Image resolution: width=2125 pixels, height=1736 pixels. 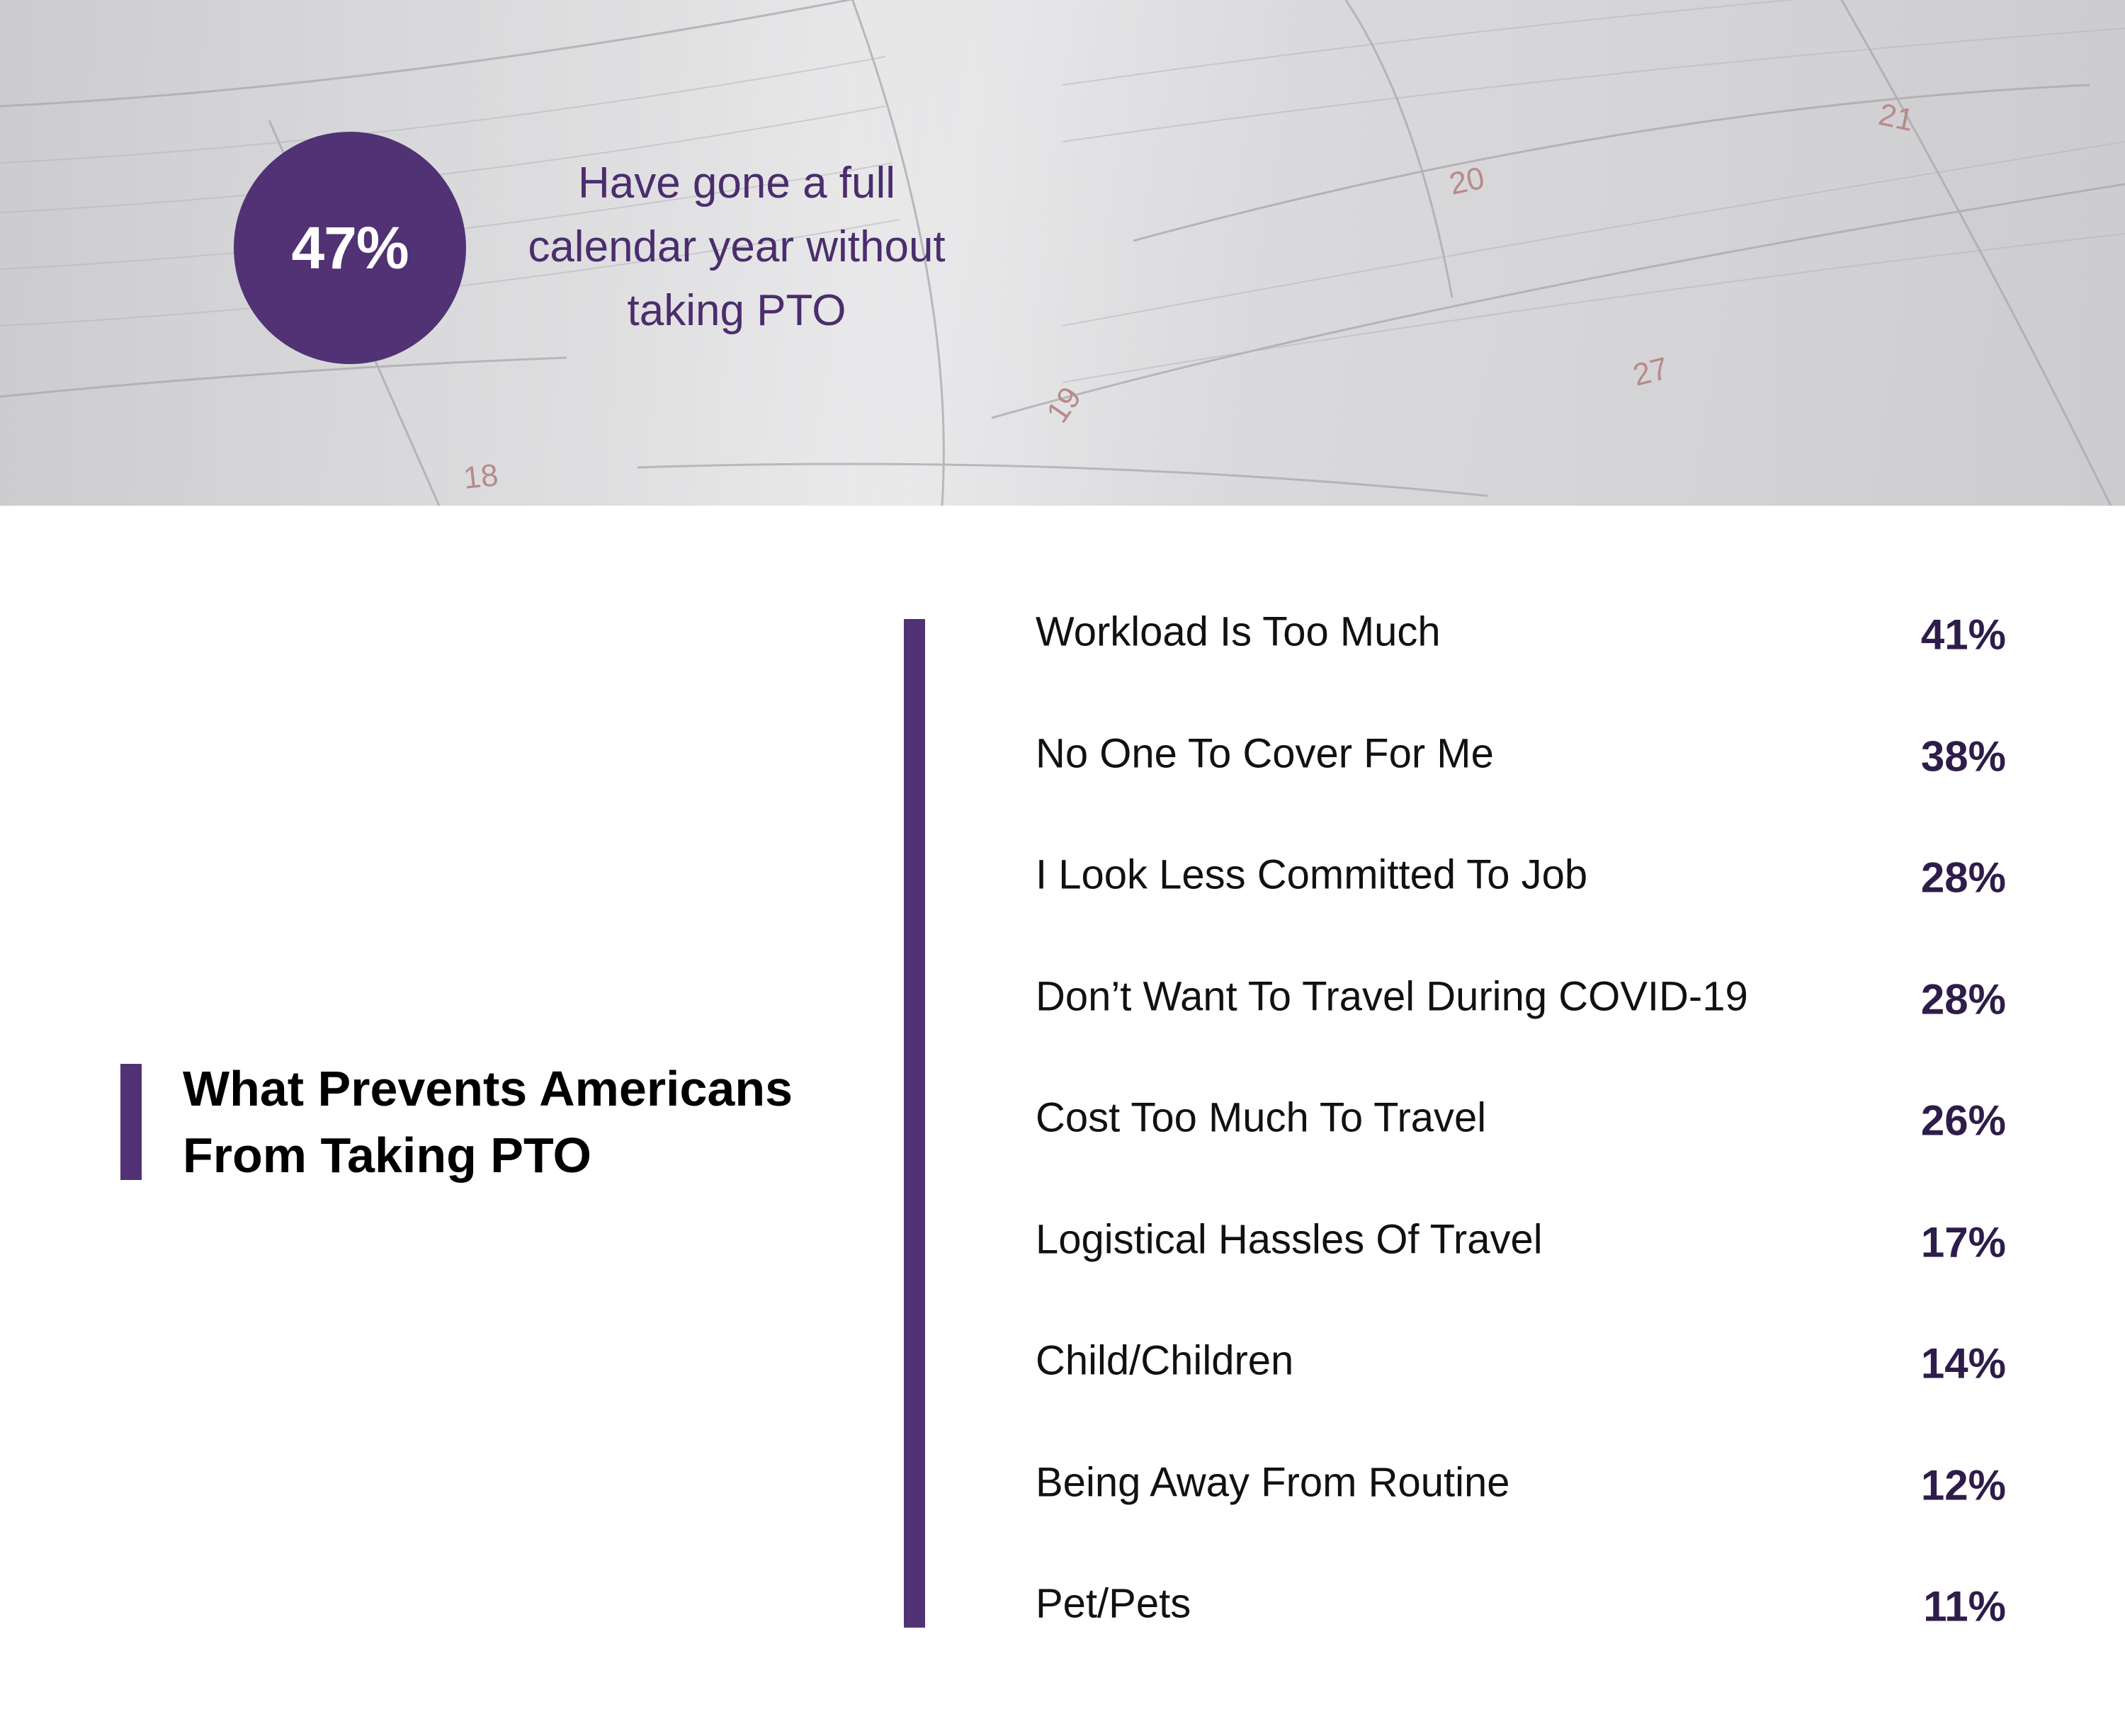 What do you see at coordinates (1312, 875) in the screenshot?
I see `row-label: I Look Less Committed To Job` at bounding box center [1312, 875].